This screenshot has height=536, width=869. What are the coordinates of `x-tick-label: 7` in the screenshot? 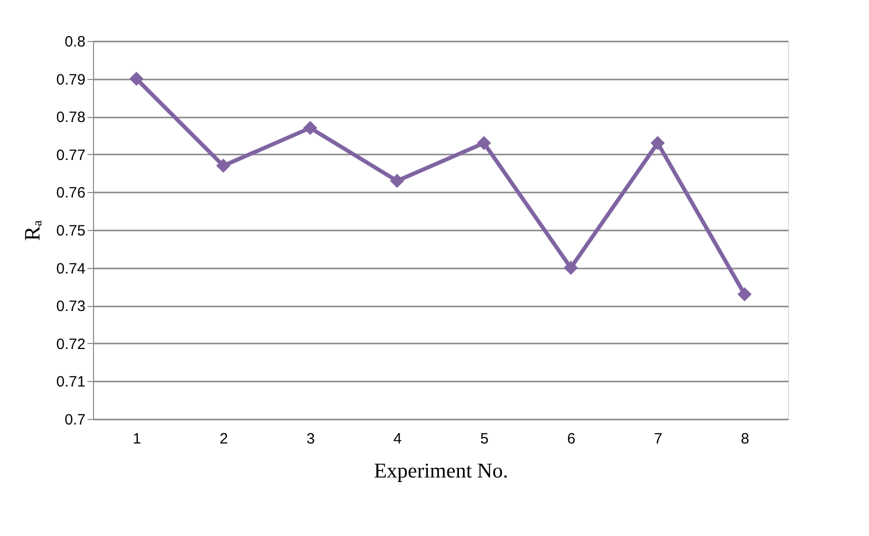 It's located at (658, 439).